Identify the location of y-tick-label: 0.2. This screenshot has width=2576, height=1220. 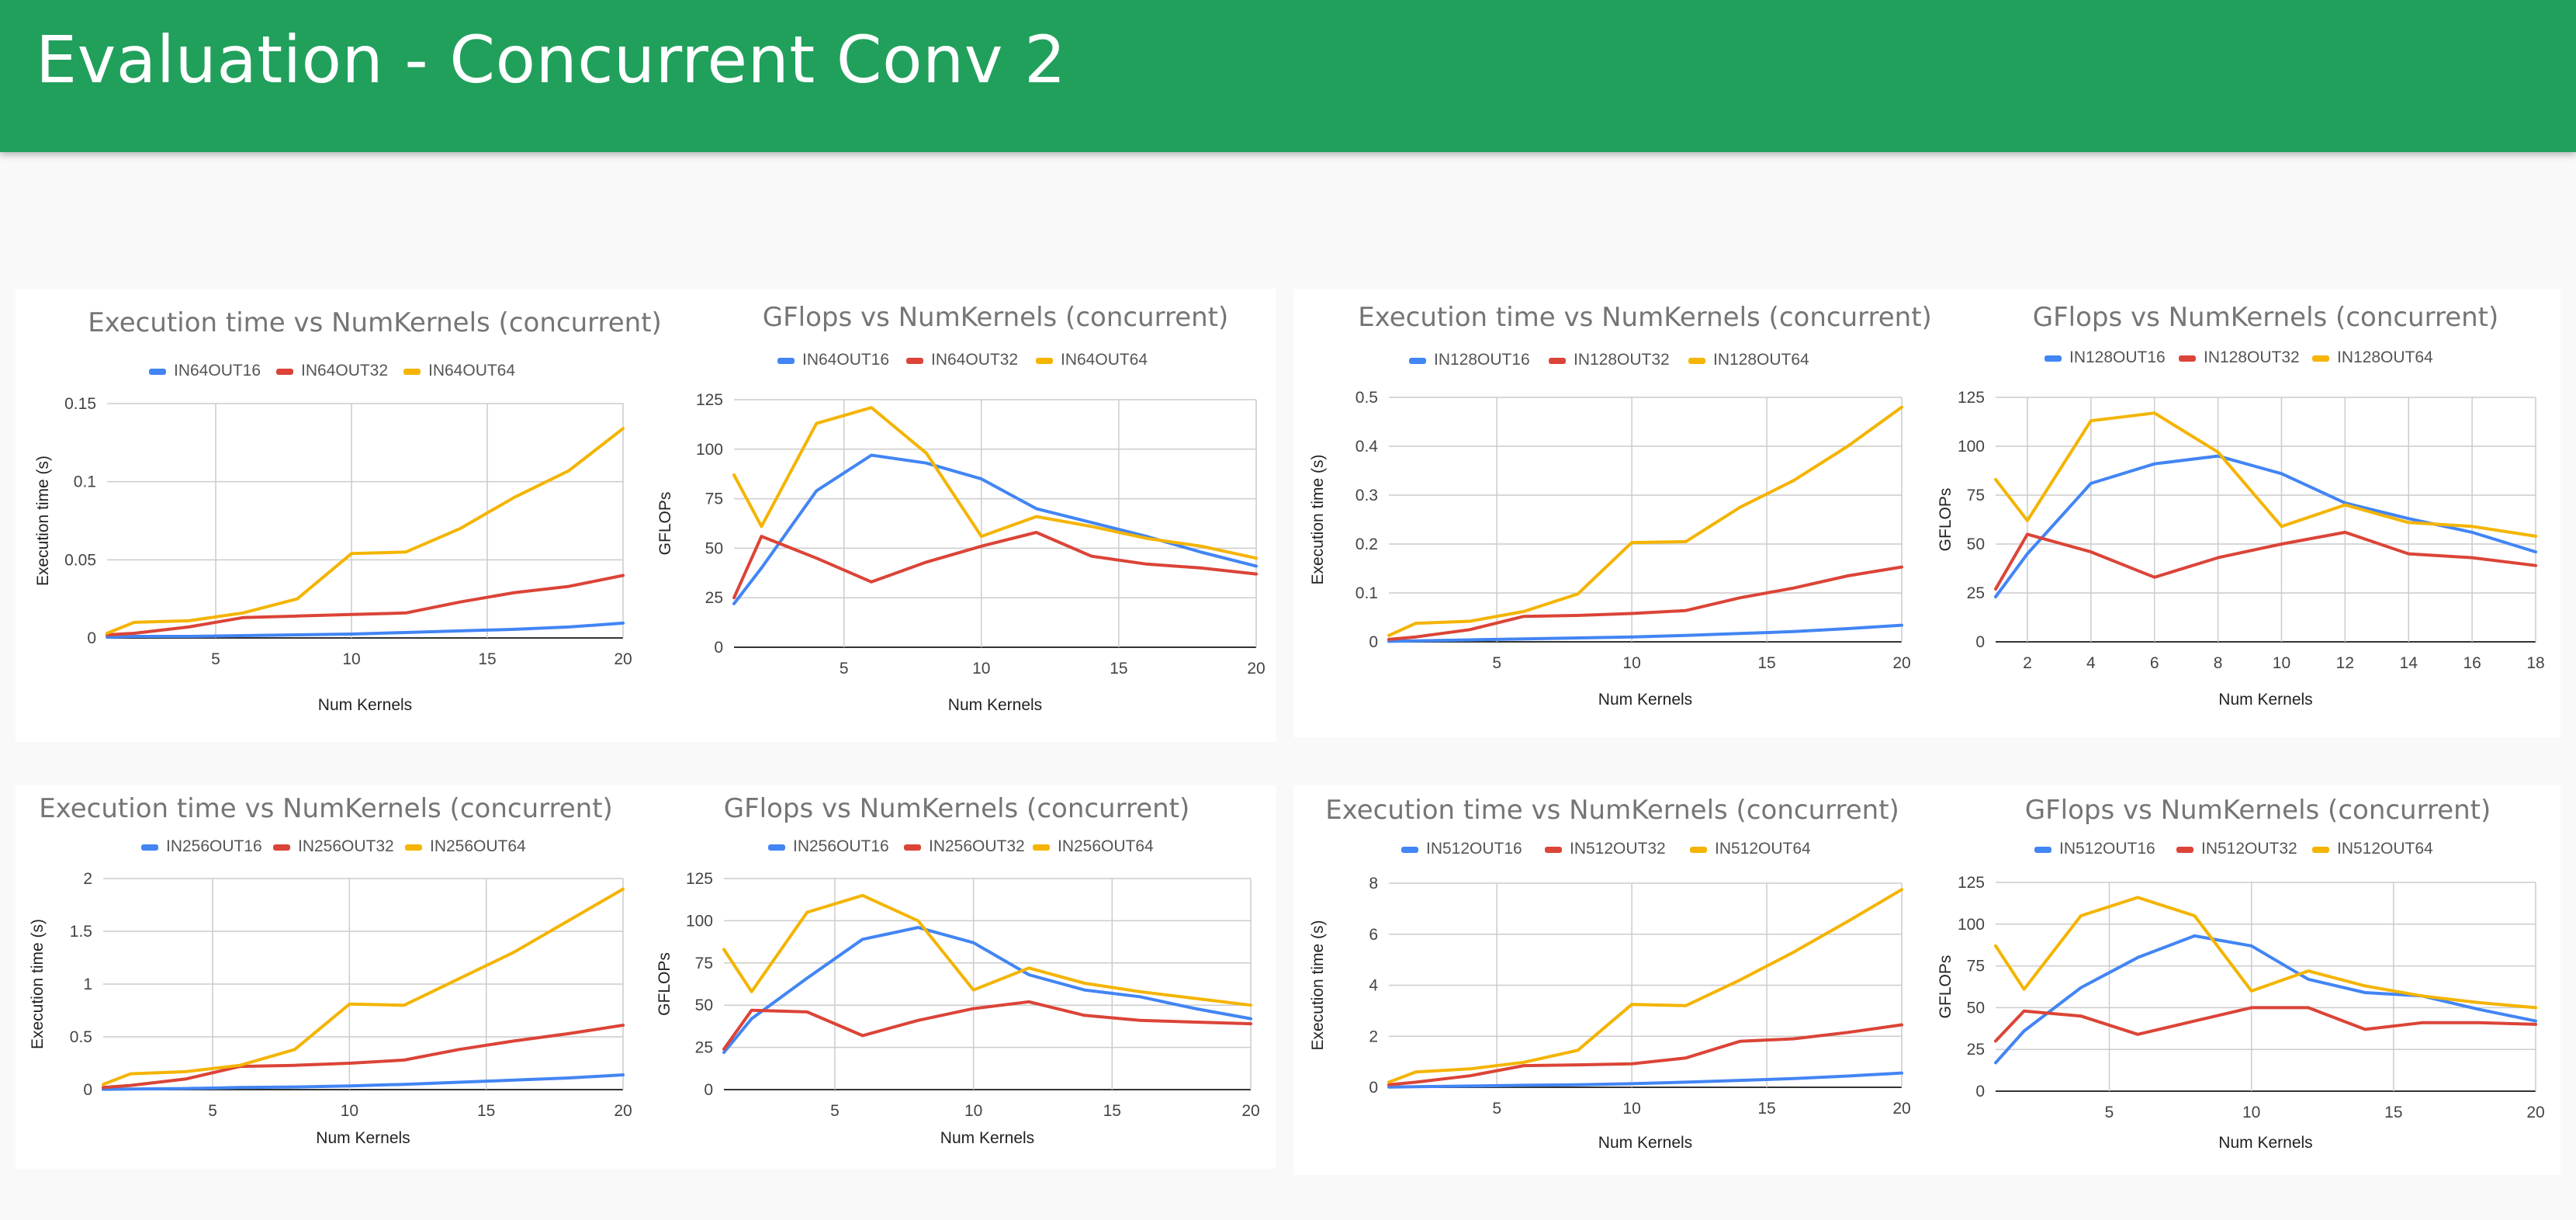
(1367, 544).